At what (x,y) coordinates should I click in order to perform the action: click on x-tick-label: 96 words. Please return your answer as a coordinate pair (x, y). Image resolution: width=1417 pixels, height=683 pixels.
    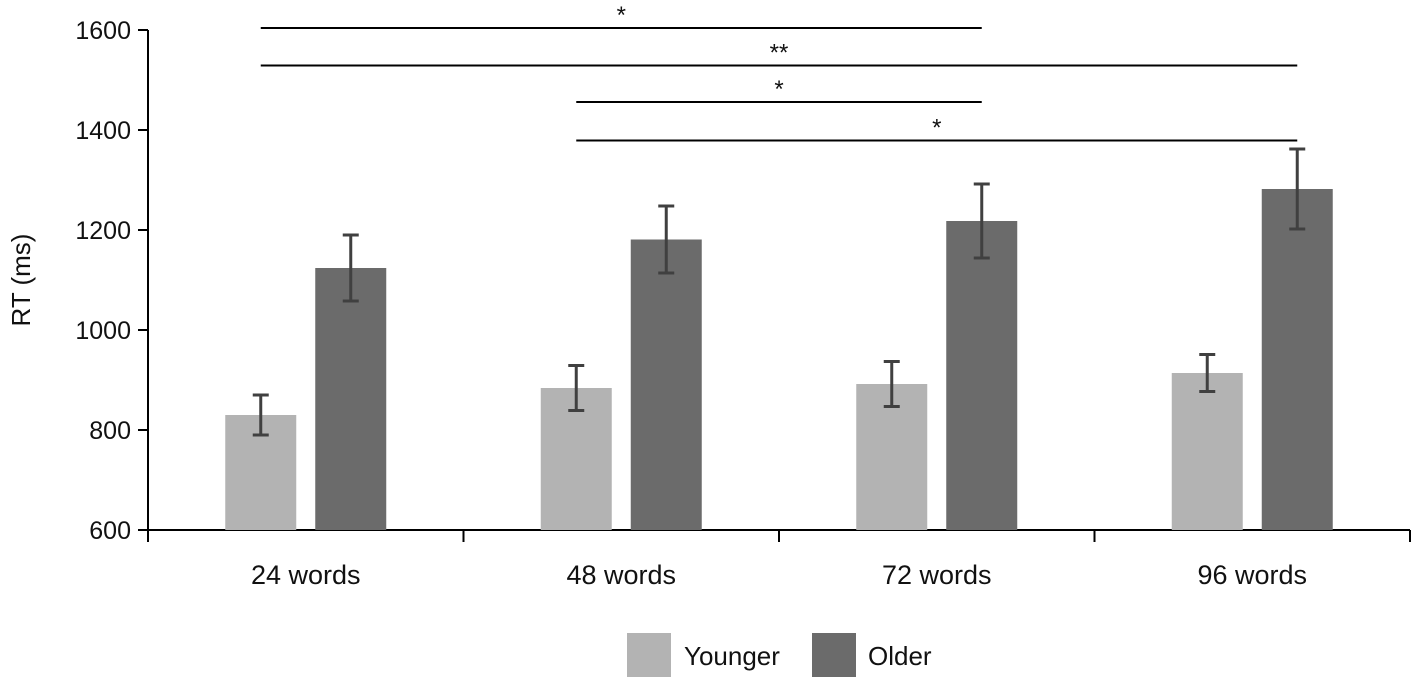
    Looking at the image, I should click on (1252, 575).